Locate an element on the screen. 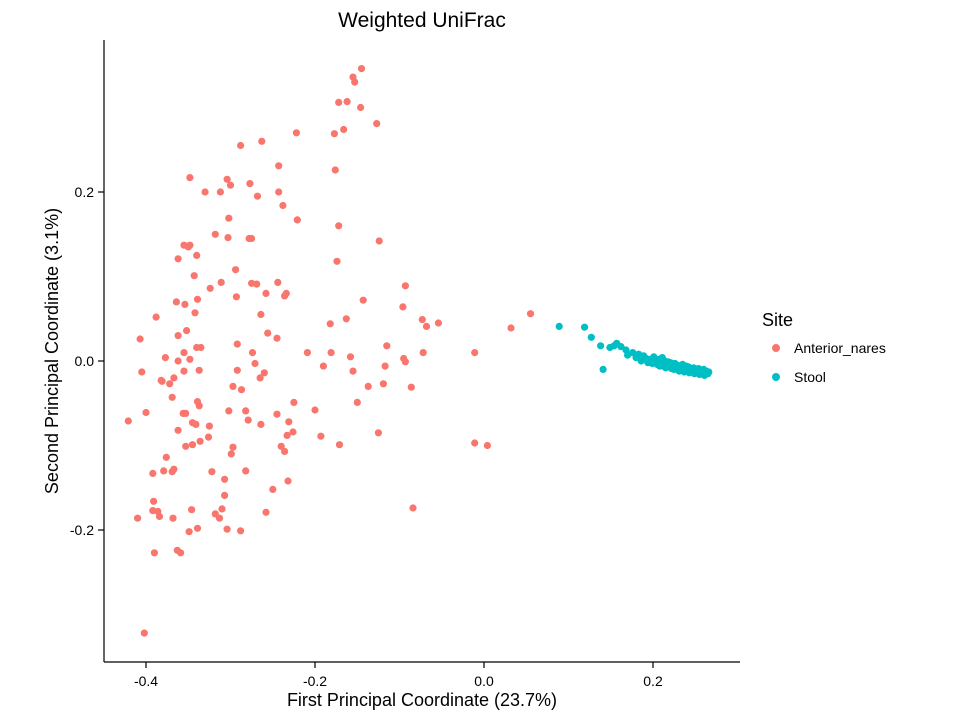 This screenshot has width=960, height=720. legend-label: Anterior_nares is located at coordinates (840, 348).